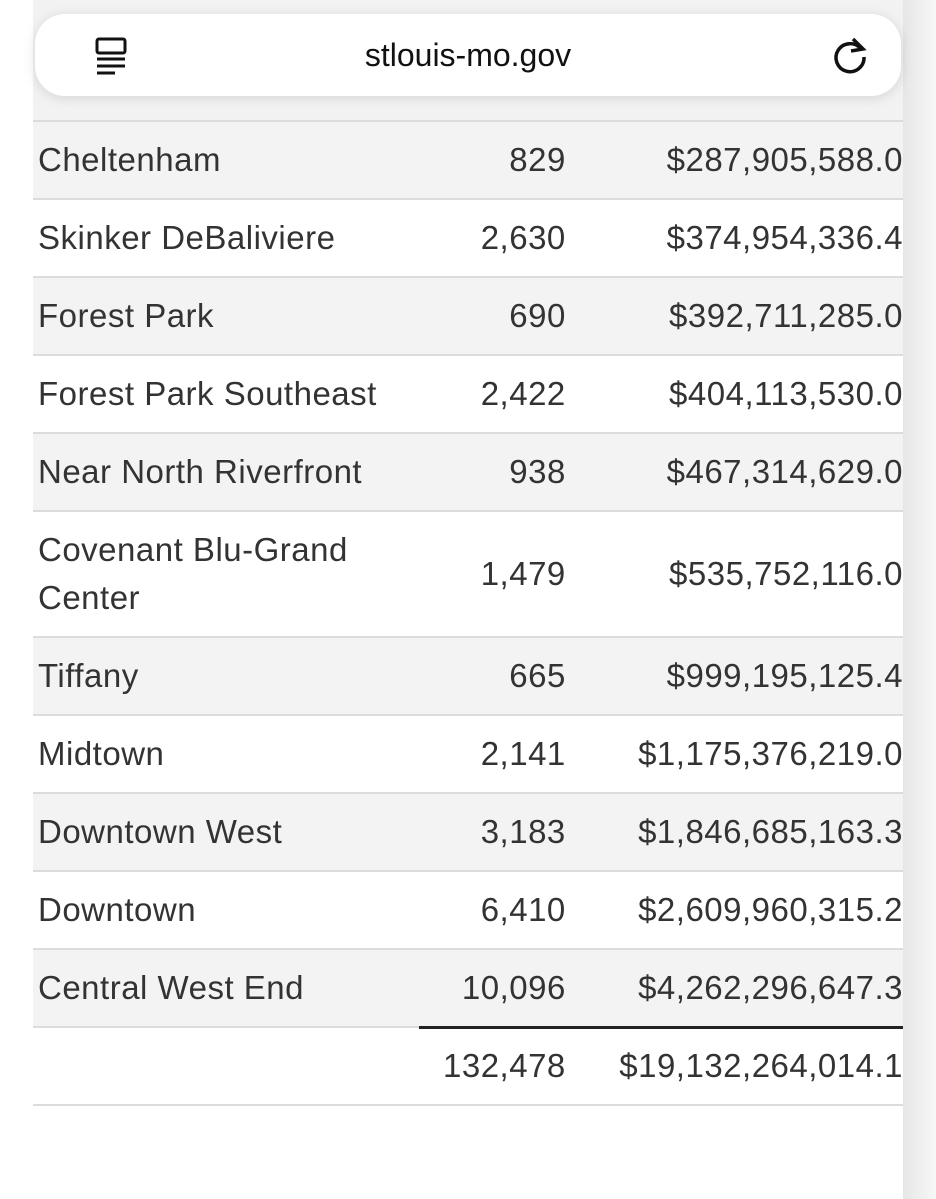 The image size is (936, 1199). I want to click on amount: $999,195,125.4, so click(784, 675).